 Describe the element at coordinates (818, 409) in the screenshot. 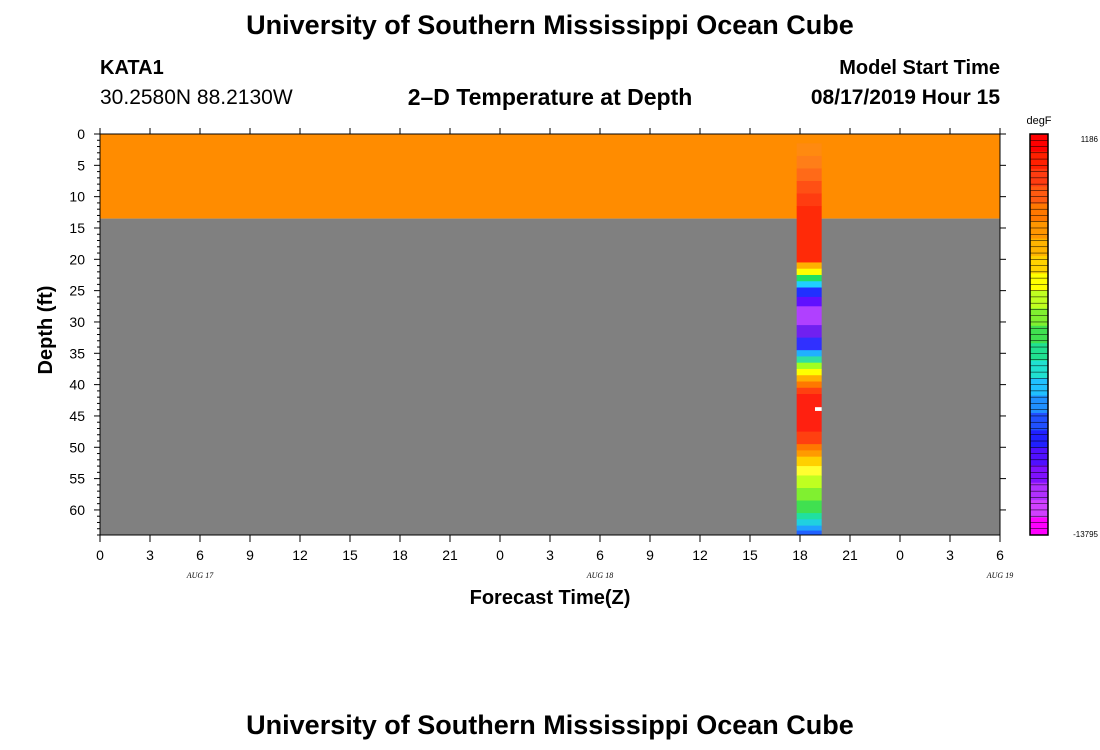

I see `profile-marker` at that location.